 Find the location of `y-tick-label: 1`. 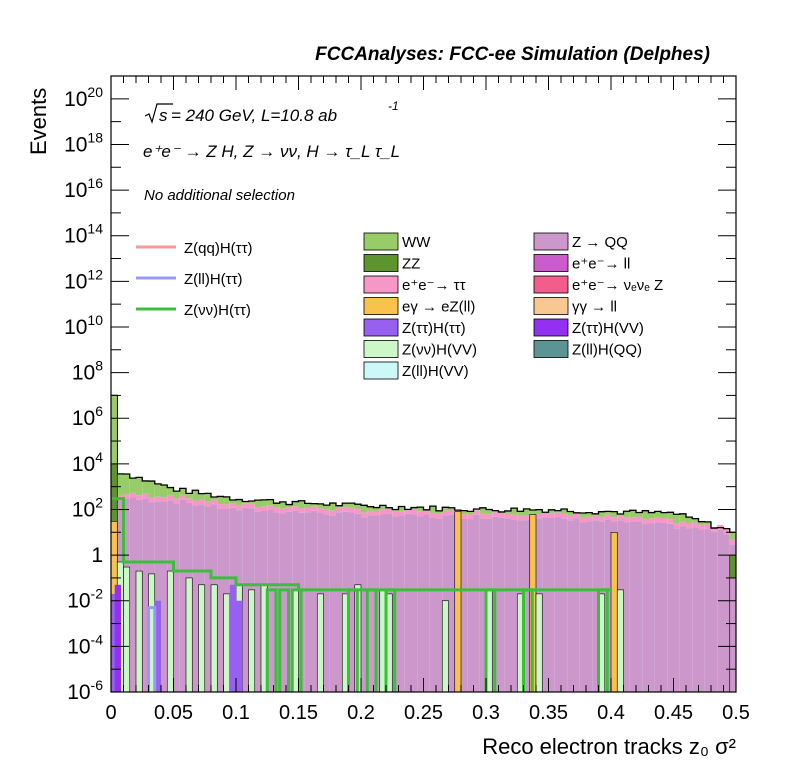

y-tick-label: 1 is located at coordinates (97, 555).